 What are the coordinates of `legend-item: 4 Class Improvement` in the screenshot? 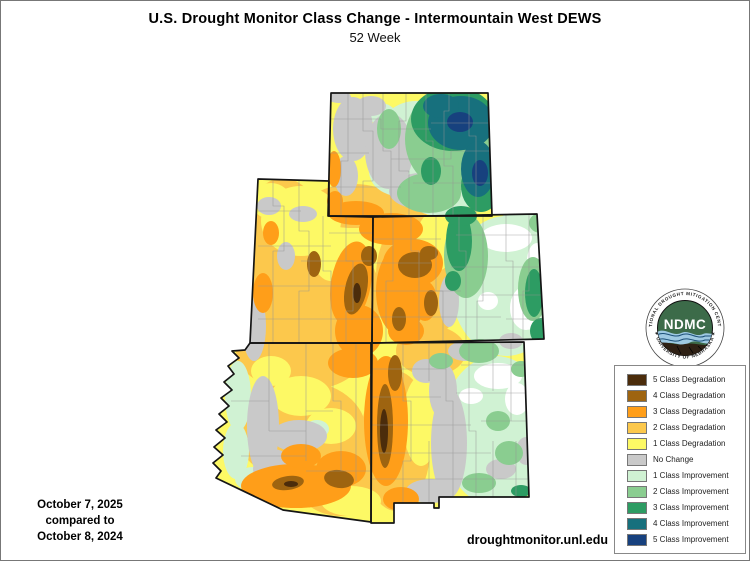 It's located at (686, 523).